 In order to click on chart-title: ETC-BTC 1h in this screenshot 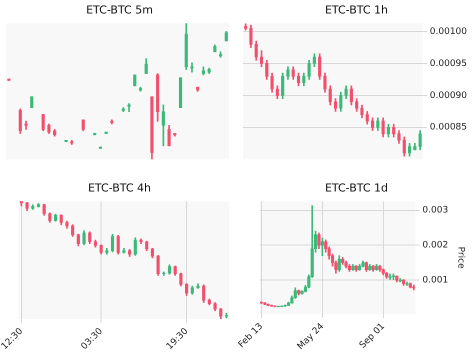, I will do `click(356, 9)`.